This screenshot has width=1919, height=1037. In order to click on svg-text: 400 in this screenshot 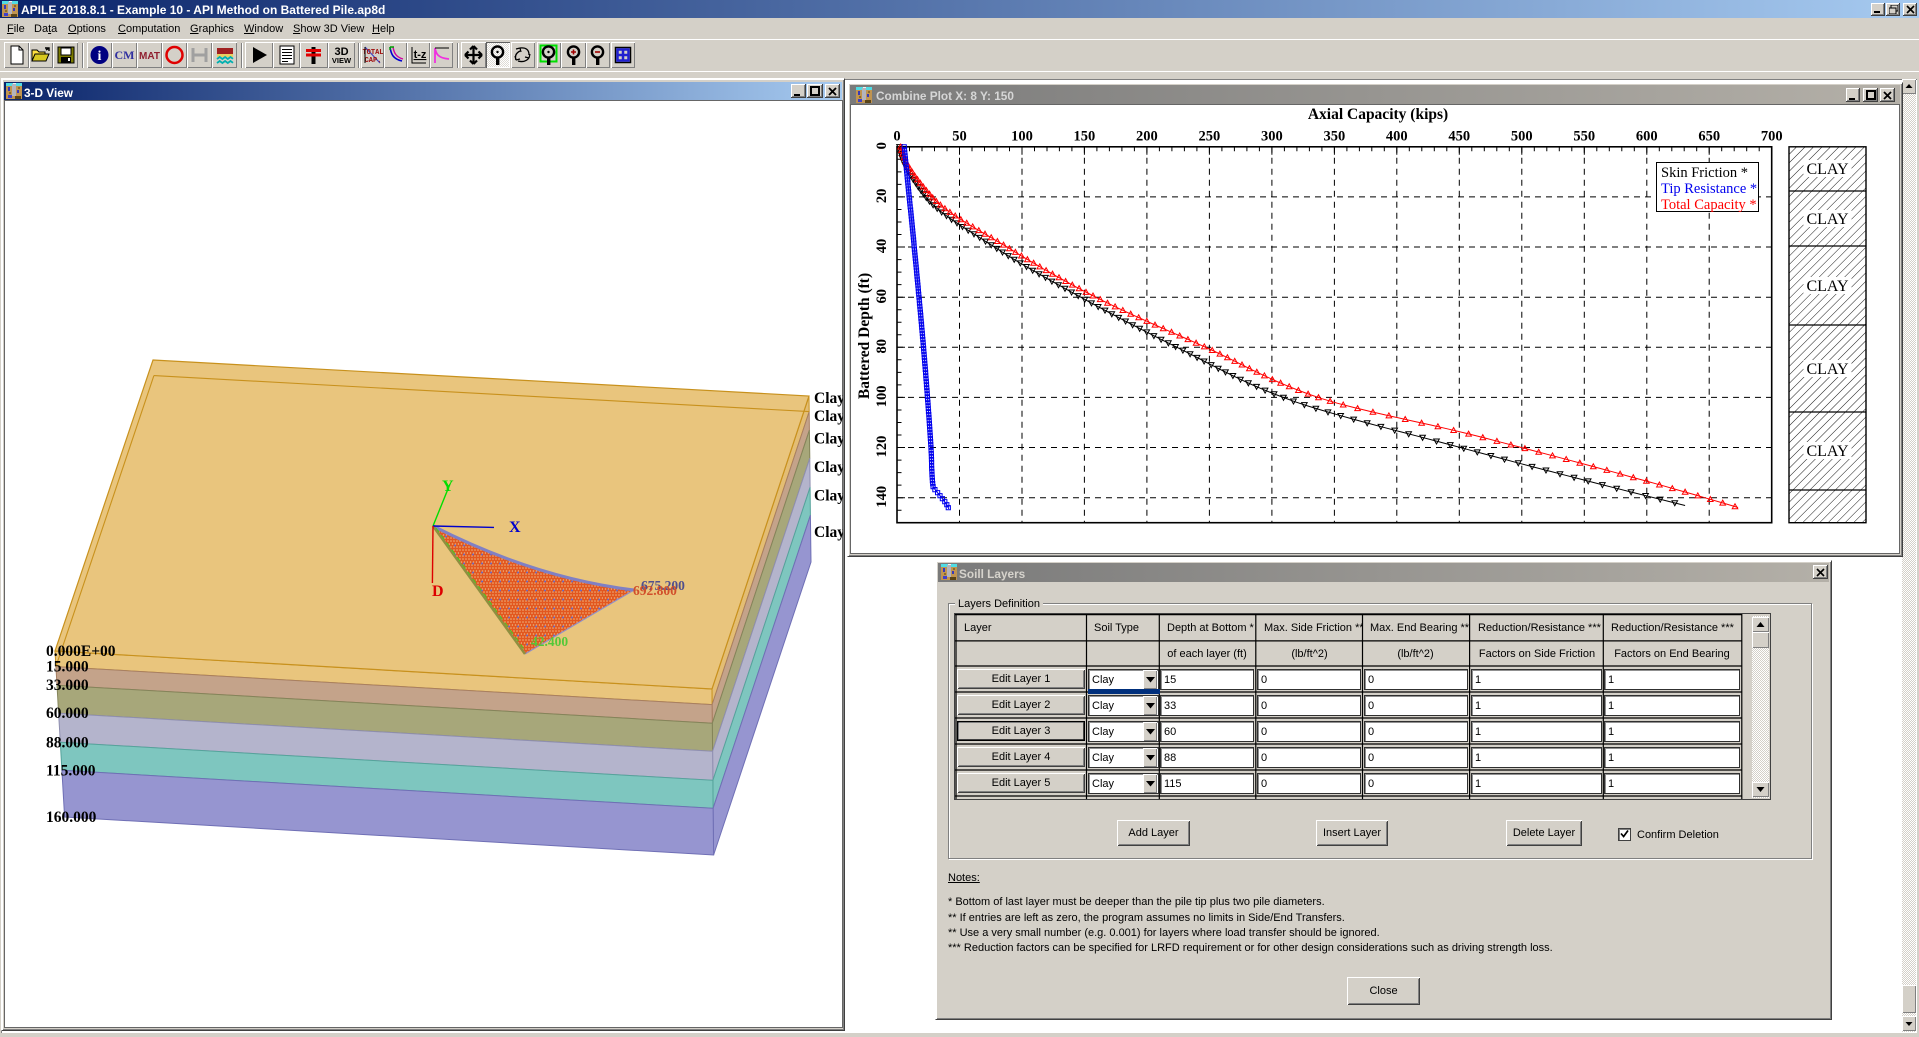, I will do `click(1397, 137)`.